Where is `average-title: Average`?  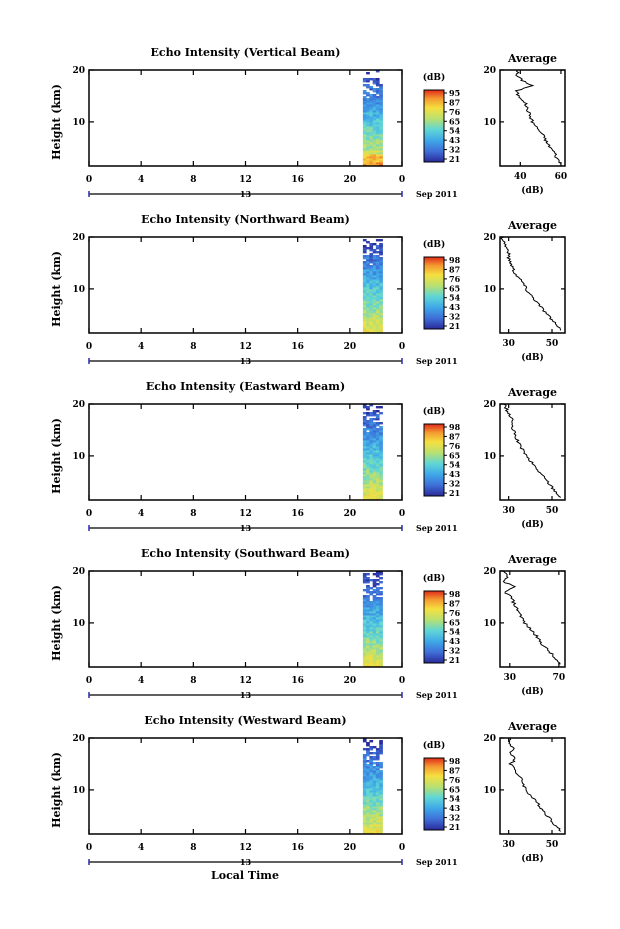
average-title: Average is located at coordinates (532, 726).